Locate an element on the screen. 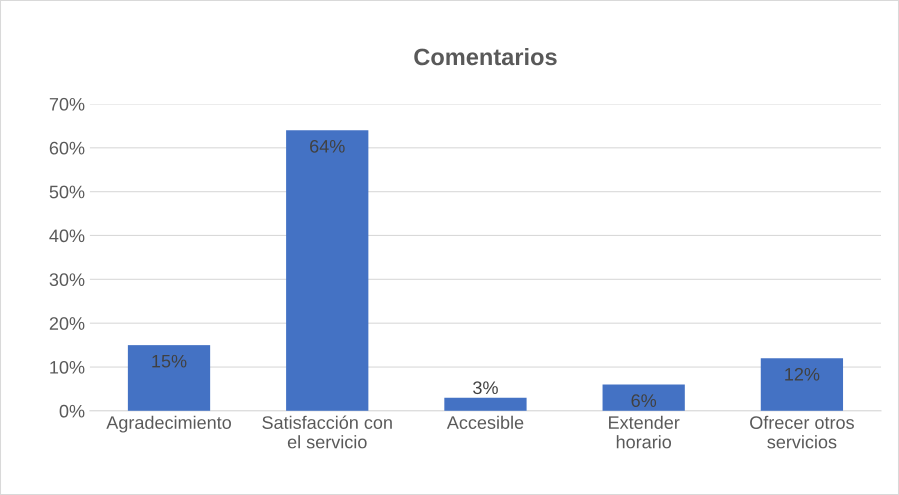 Image resolution: width=899 pixels, height=495 pixels. x-tick-label: Satisfacción con el servicio is located at coordinates (327, 432).